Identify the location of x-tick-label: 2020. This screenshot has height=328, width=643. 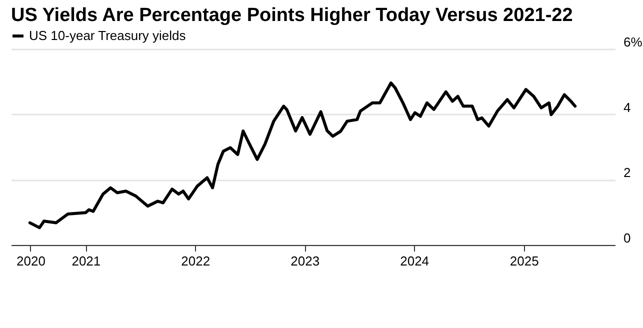
(31, 261).